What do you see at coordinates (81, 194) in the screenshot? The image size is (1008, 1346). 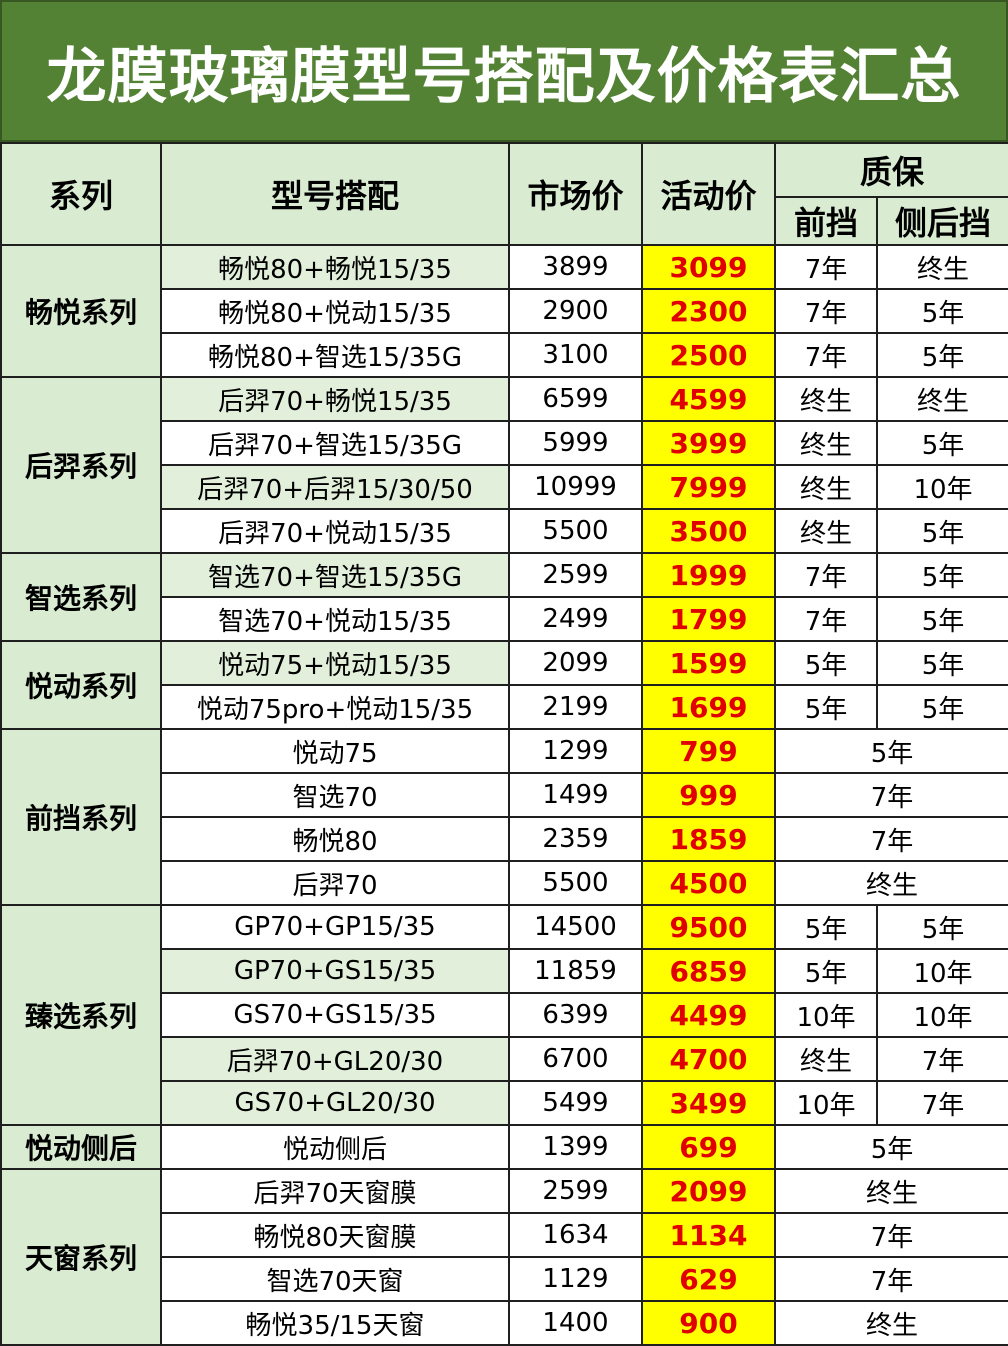 I see `header-series: 系列` at bounding box center [81, 194].